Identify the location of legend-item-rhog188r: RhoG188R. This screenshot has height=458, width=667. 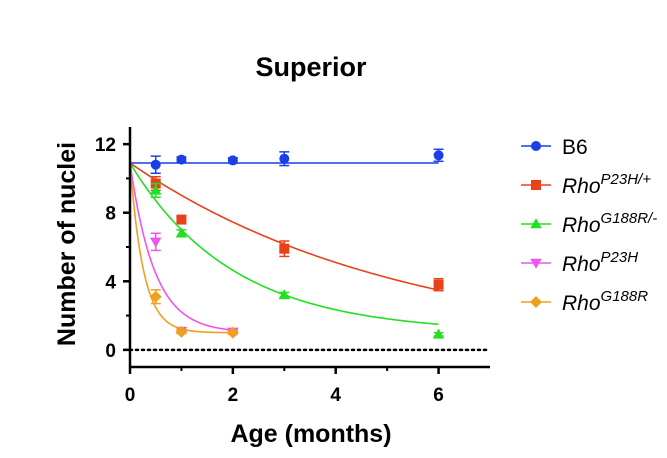
(584, 301).